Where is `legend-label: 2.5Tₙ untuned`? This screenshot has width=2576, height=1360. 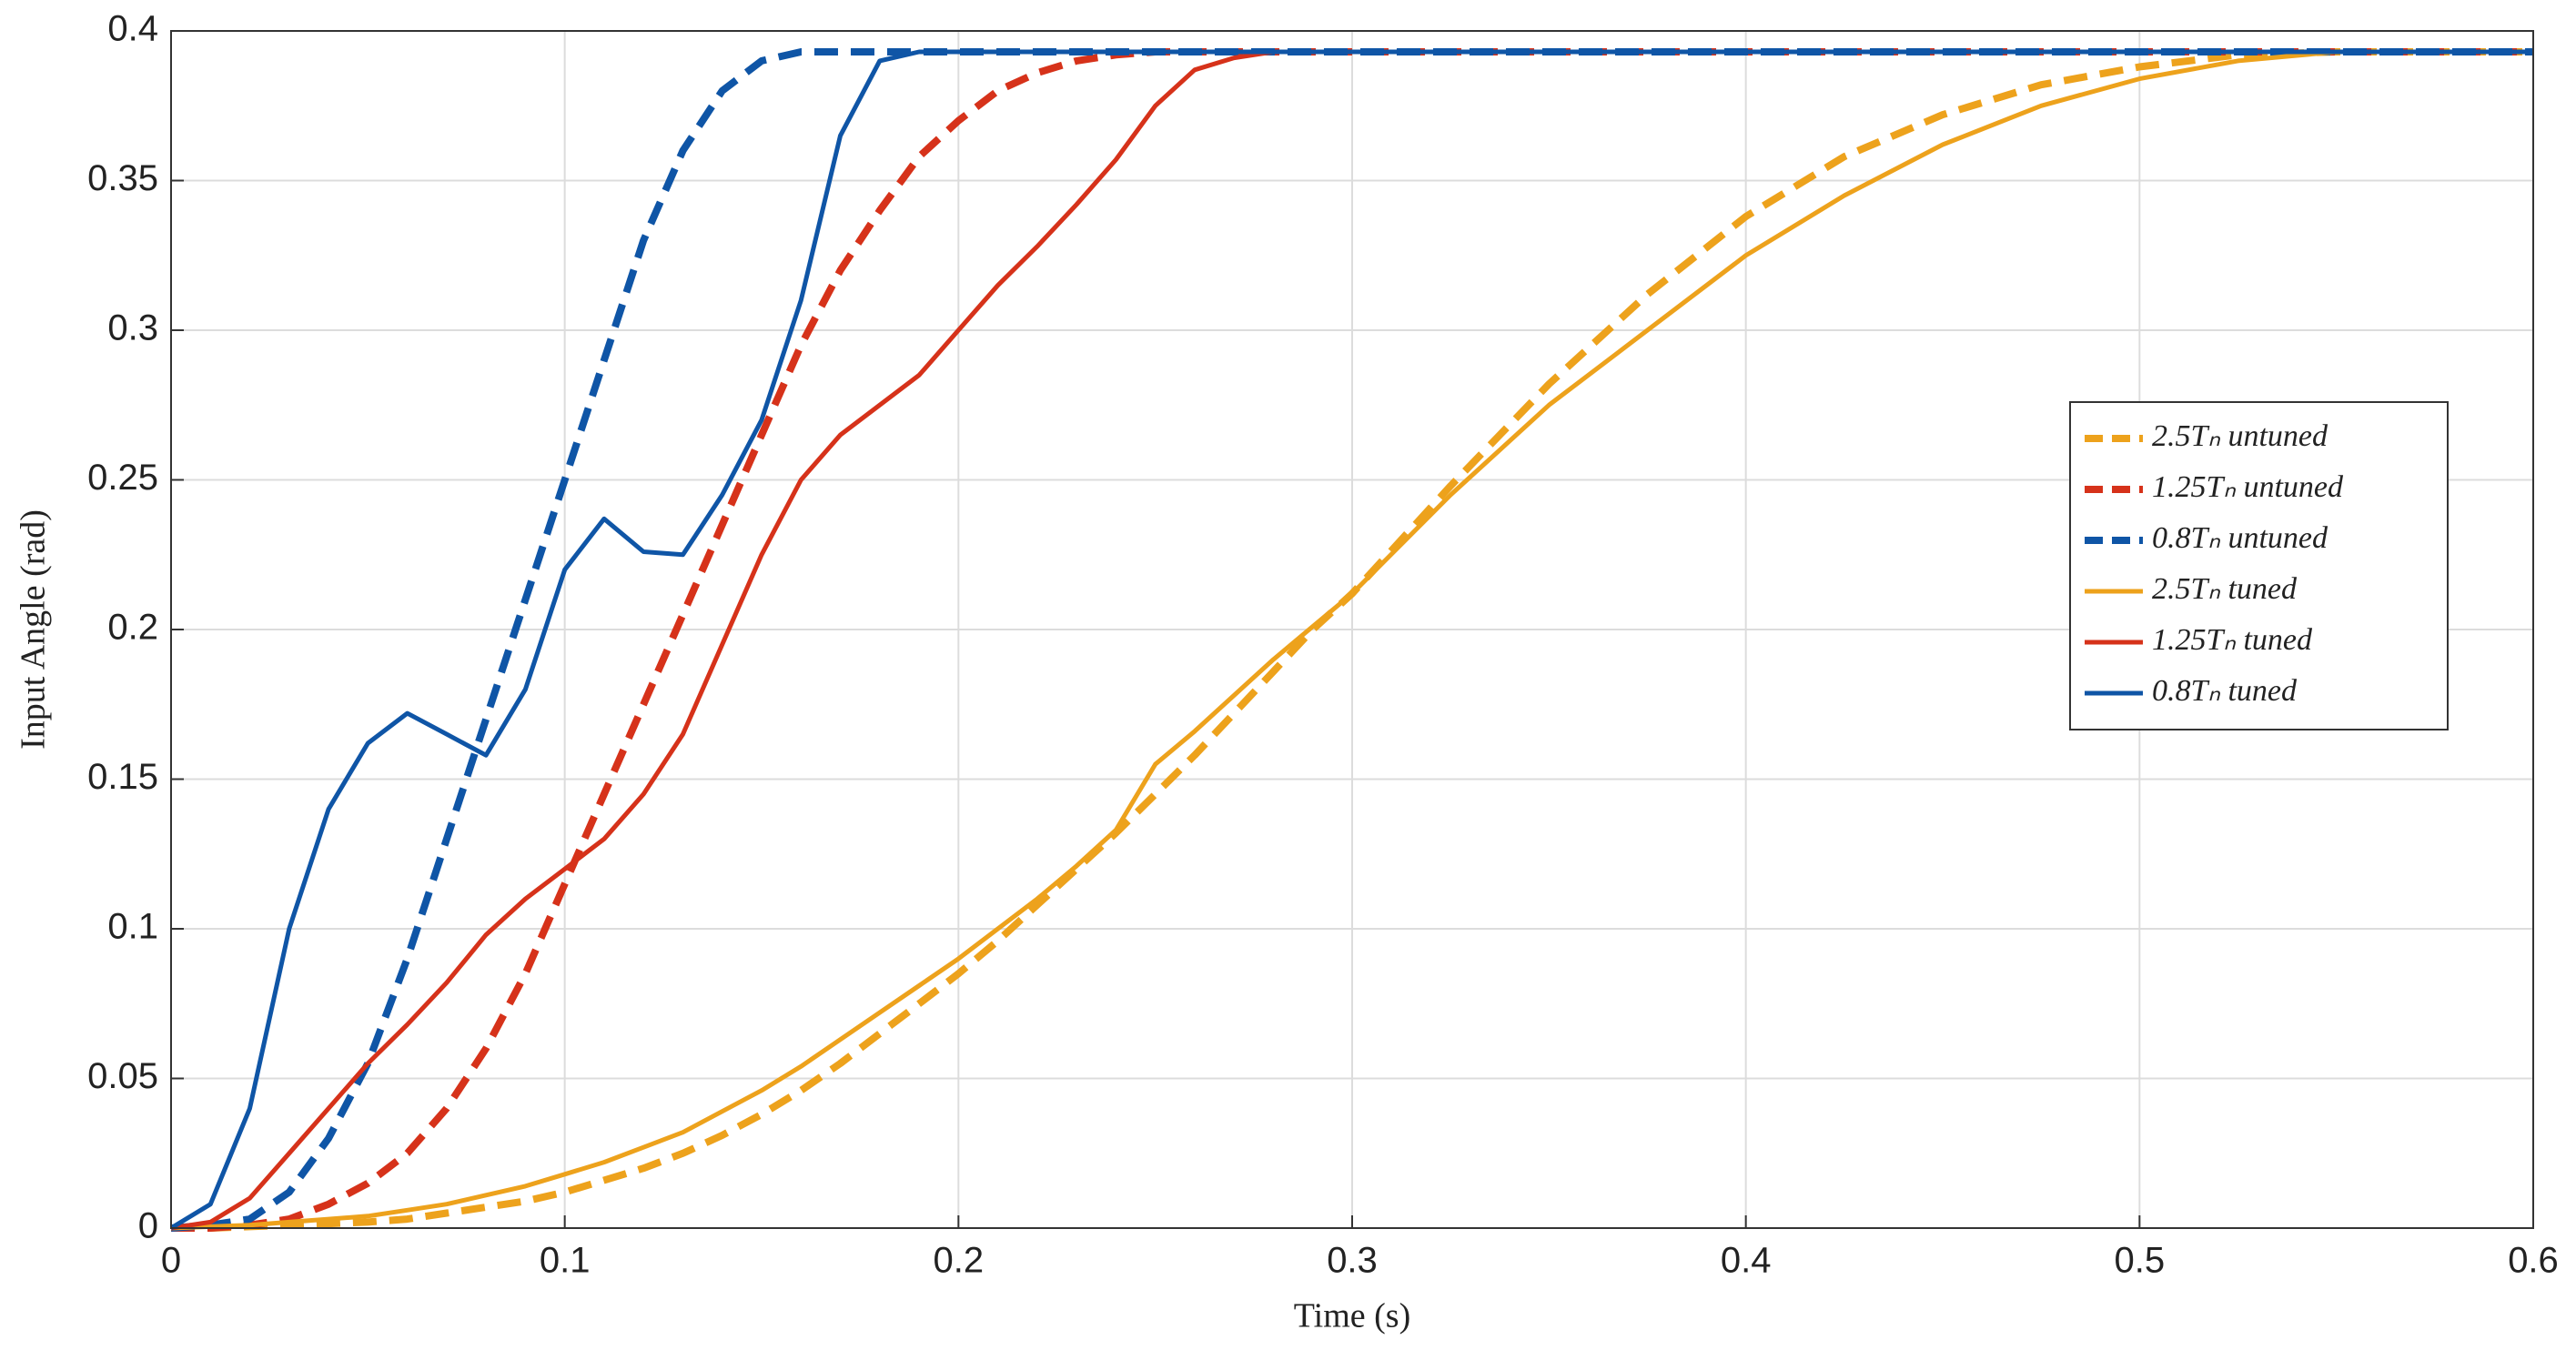
legend-label: 2.5Tₙ untuned is located at coordinates (2240, 436).